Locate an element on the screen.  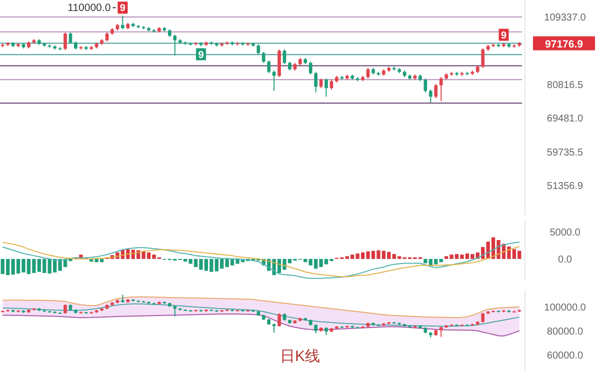
title: 日K线 is located at coordinates (300, 356).